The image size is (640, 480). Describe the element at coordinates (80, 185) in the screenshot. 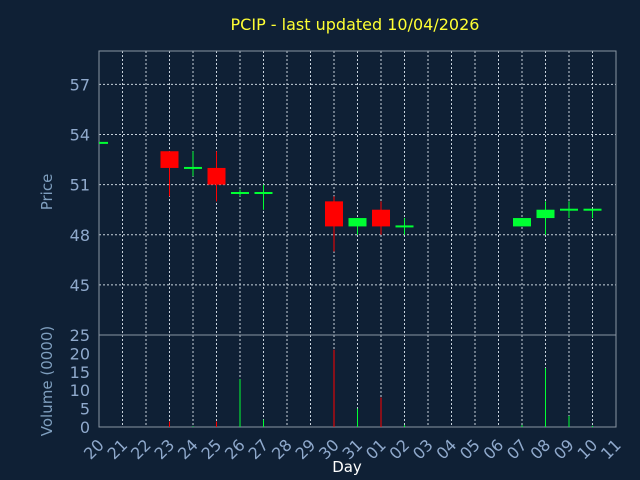

I see `price-tick-label: 51` at that location.